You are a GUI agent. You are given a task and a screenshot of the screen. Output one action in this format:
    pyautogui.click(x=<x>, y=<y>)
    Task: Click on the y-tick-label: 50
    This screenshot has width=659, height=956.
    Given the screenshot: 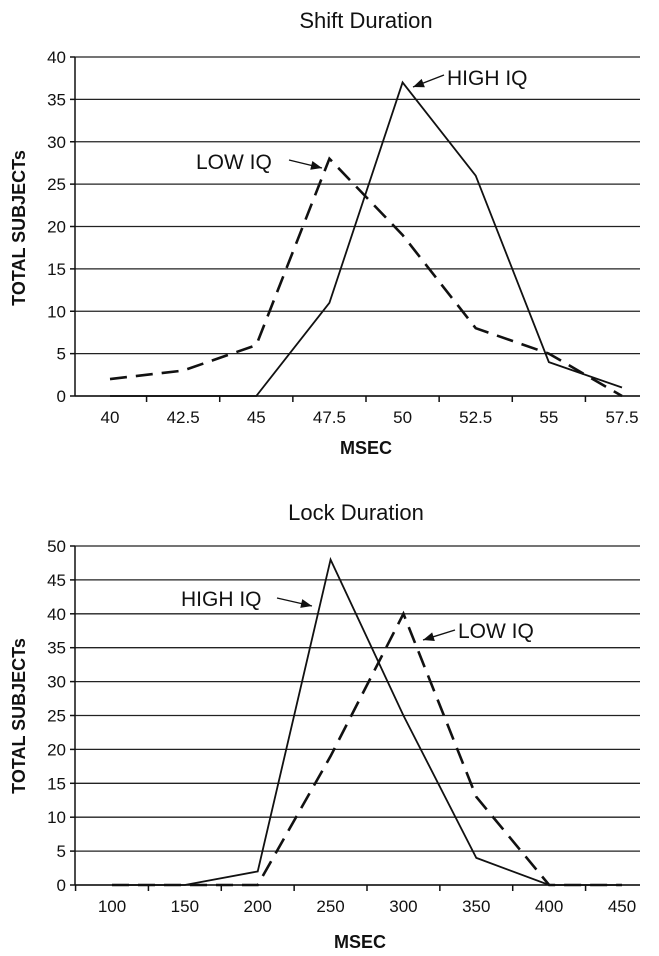 What is the action you would take?
    pyautogui.click(x=56, y=546)
    